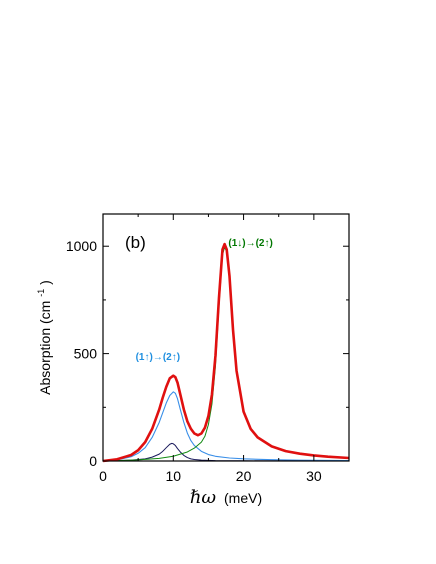 This screenshot has width=436, height=564. What do you see at coordinates (204, 300) in the screenshot?
I see `annotations: (1↑)→(2↑) (1↓)→(2↑)` at bounding box center [204, 300].